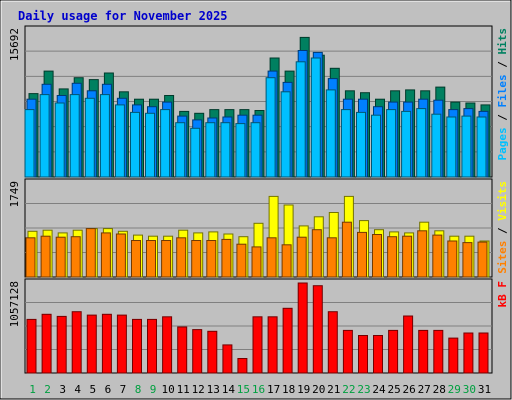 The image size is (512, 400). Describe the element at coordinates (14, 194) in the screenshot. I see `y-max-label: 1749` at that location.